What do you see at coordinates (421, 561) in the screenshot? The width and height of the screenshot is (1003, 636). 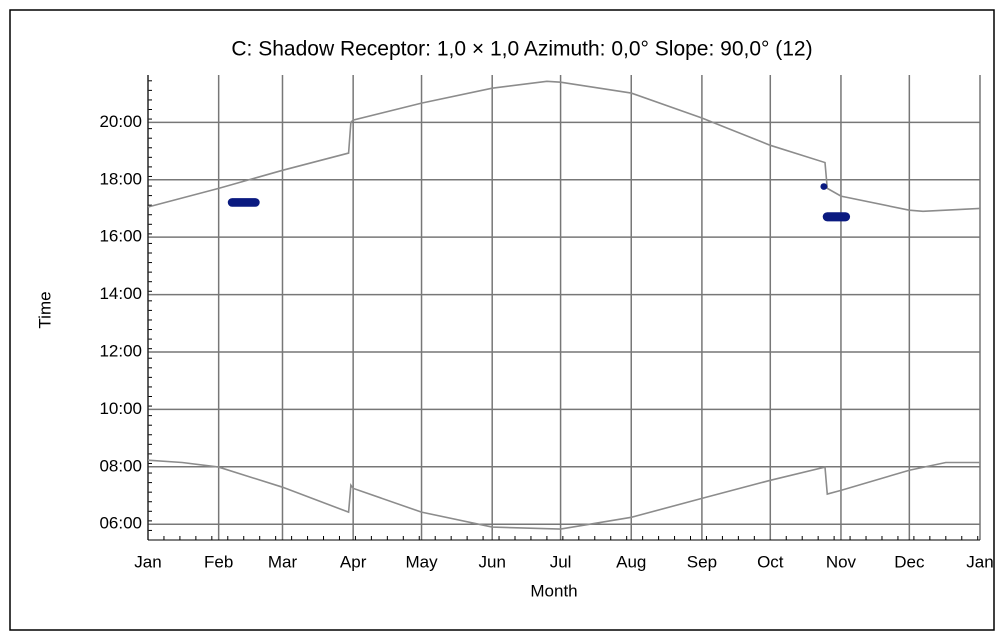 I see `x-tick-label: May` at bounding box center [421, 561].